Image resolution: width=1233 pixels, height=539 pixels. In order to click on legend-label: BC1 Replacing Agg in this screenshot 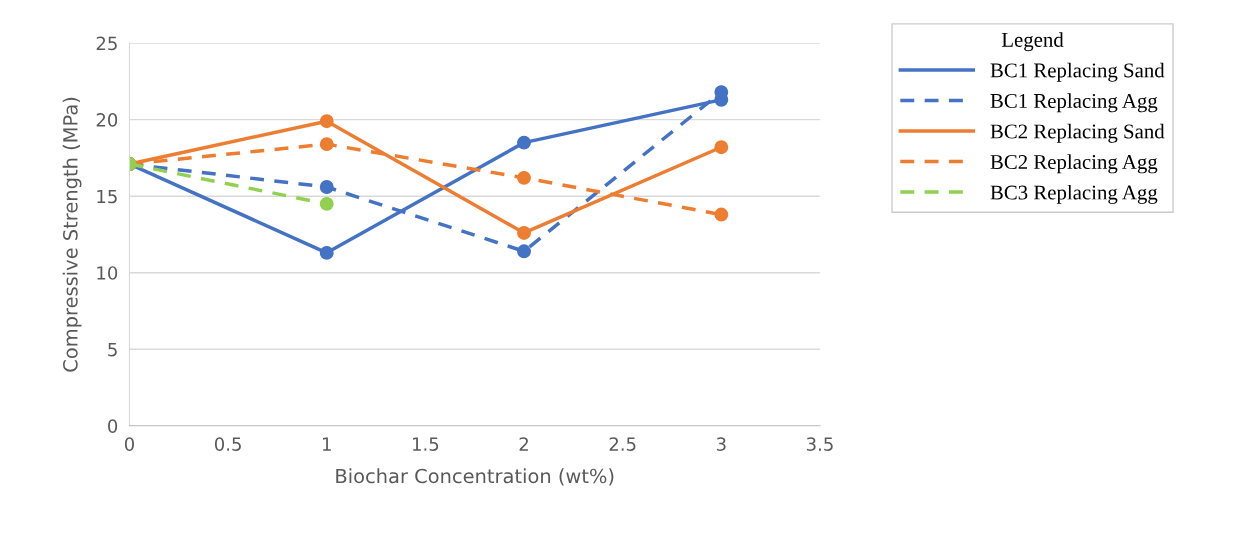, I will do `click(1074, 103)`.